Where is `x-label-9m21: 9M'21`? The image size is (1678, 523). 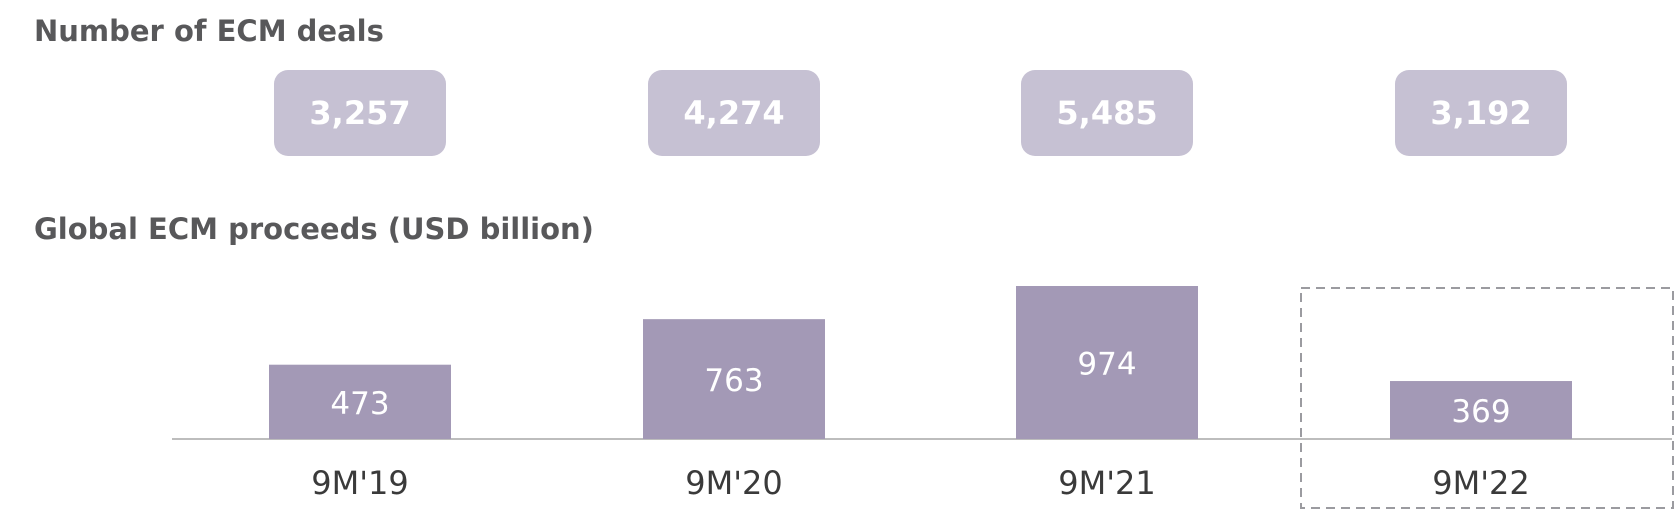
x-label-9m21: 9M'21 is located at coordinates (1106, 483).